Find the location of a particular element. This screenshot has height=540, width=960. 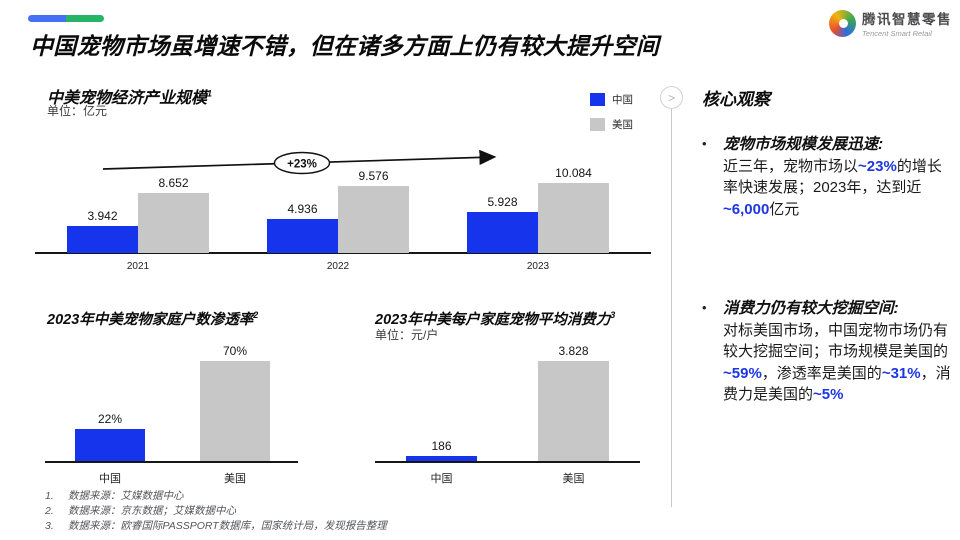

text-segment: 近三年，宠物市场以 is located at coordinates (791, 166).